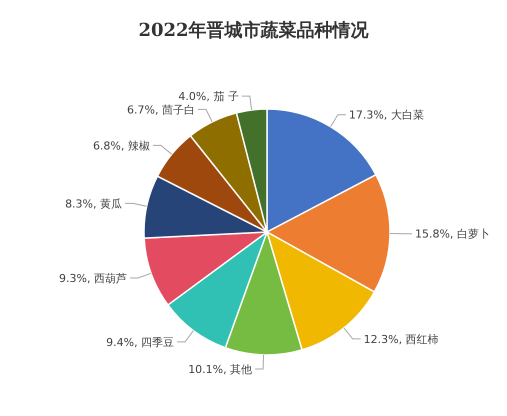 The height and width of the screenshot is (416, 507). What do you see at coordinates (386, 115) in the screenshot?
I see `slice-label: 17.3%, 大白菜` at bounding box center [386, 115].